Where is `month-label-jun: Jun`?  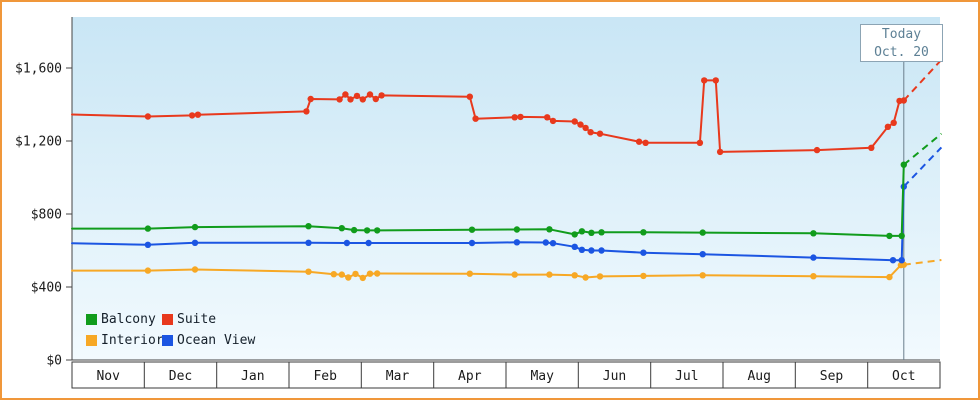
month-label-jun: Jun is located at coordinates (614, 376).